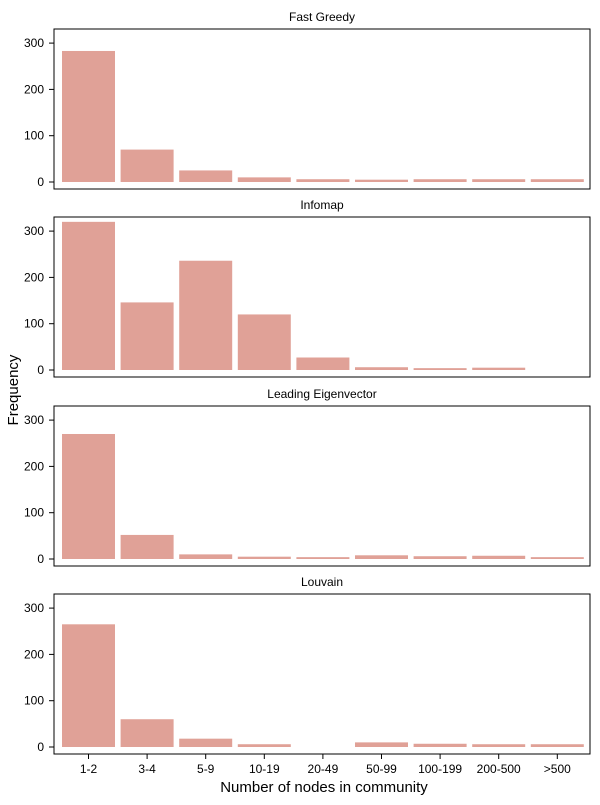  I want to click on panel-title: Louvain, so click(322, 582).